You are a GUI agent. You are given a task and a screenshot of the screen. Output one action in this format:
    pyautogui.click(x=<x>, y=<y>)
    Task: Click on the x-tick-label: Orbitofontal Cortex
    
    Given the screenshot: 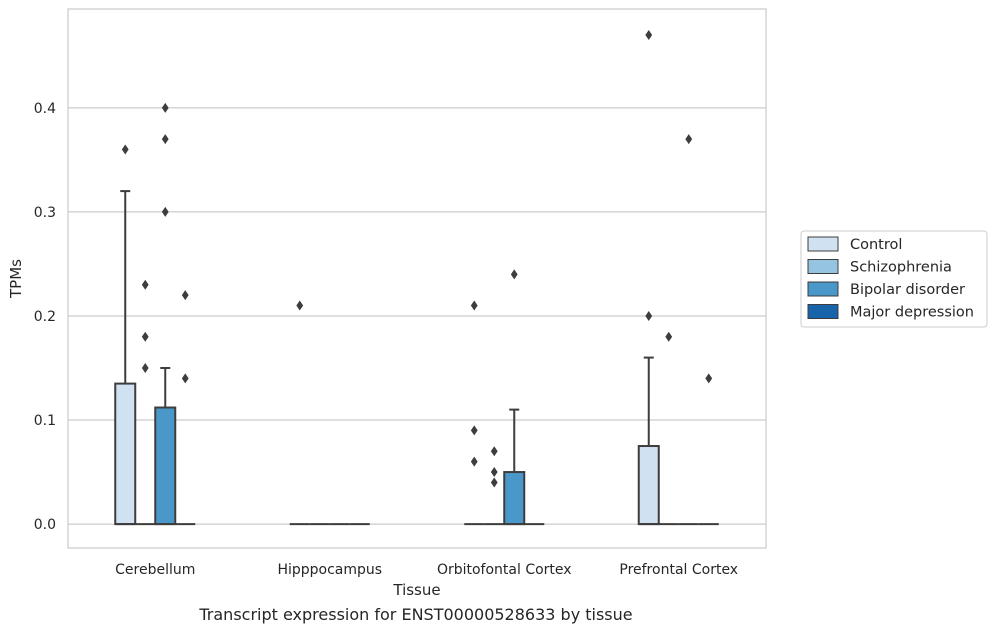 What is the action you would take?
    pyautogui.click(x=504, y=570)
    